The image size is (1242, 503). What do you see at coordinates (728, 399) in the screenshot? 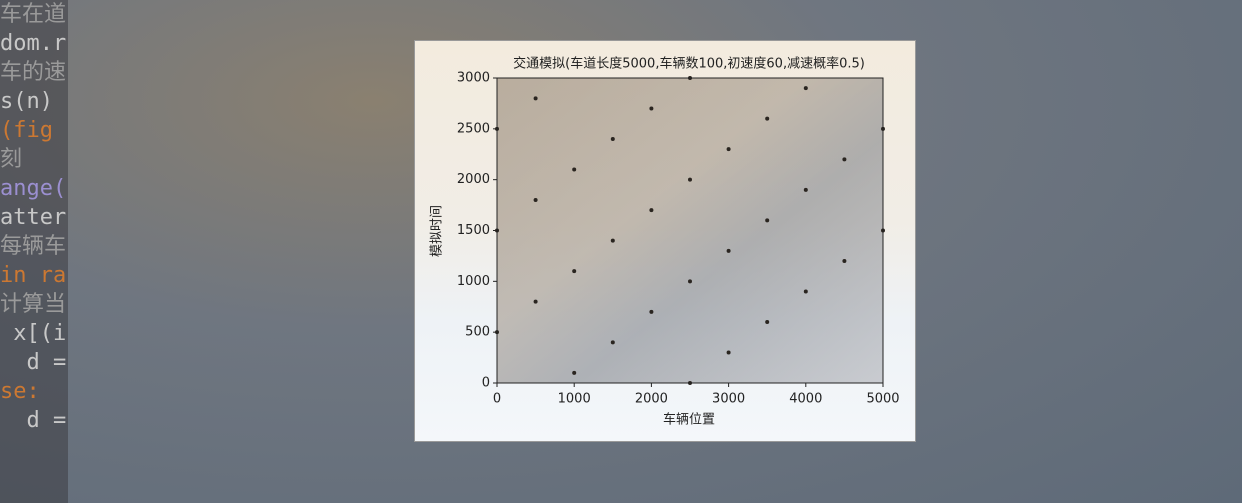
I see `x-tick-label: 3000` at bounding box center [728, 399].